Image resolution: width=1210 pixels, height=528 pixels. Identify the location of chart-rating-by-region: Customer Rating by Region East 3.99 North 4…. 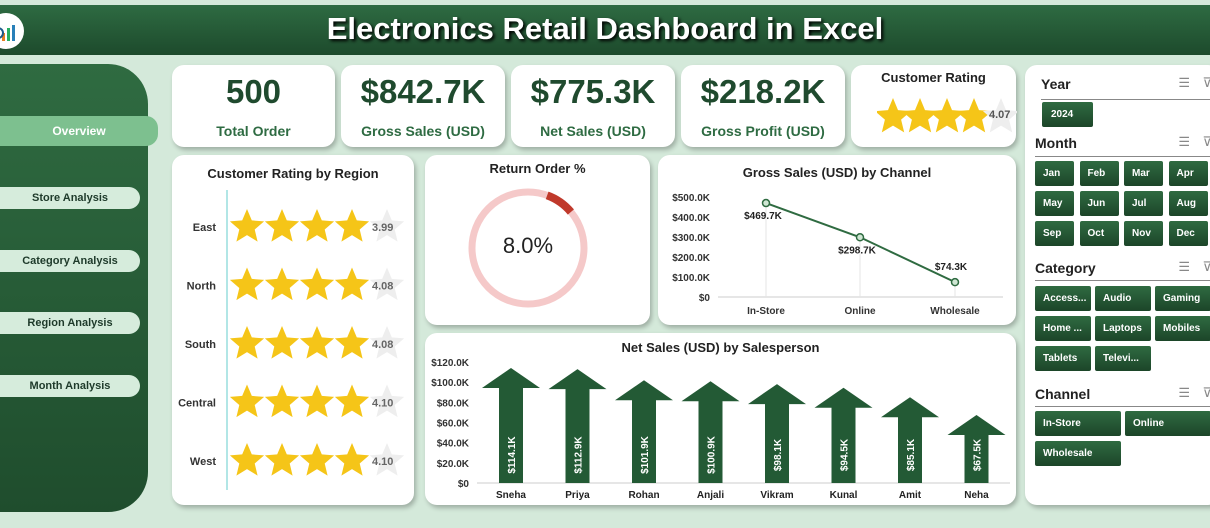
(293, 330).